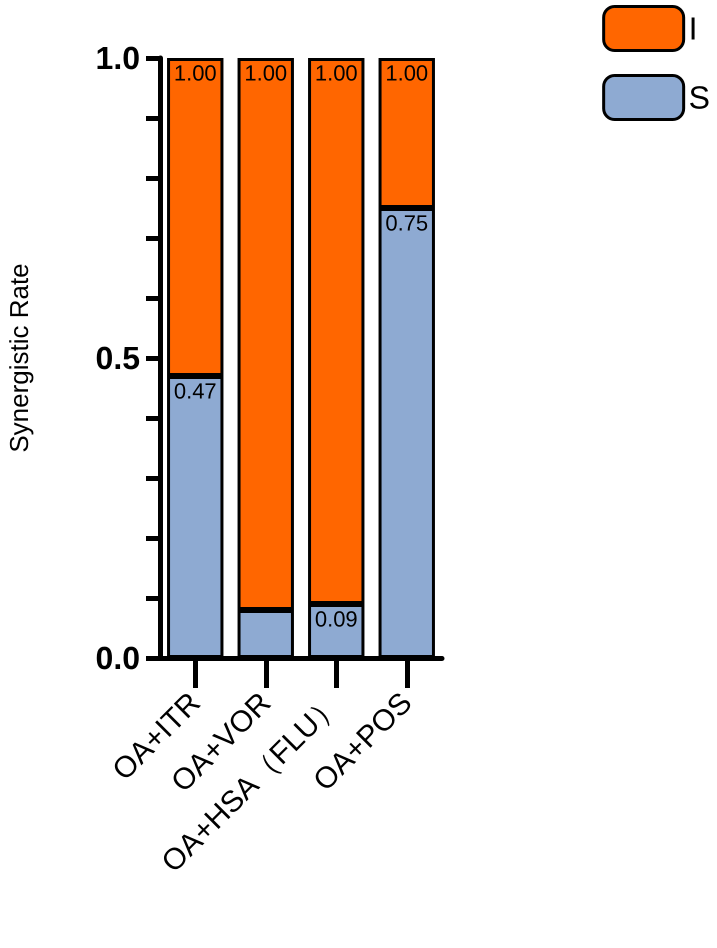 The image size is (717, 948). Describe the element at coordinates (118, 658) in the screenshot. I see `y-tick-label: 0.0` at that location.